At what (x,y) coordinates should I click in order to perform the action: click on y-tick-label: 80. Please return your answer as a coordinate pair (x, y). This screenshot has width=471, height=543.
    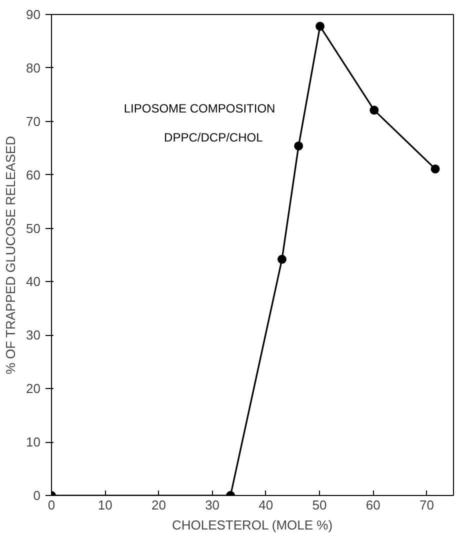
    Looking at the image, I should click on (33, 68).